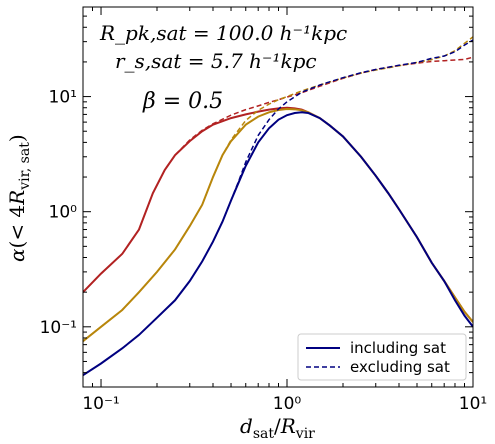  Describe the element at coordinates (277, 428) in the screenshot. I see `x-axis-label: dsat/Rvir` at that location.